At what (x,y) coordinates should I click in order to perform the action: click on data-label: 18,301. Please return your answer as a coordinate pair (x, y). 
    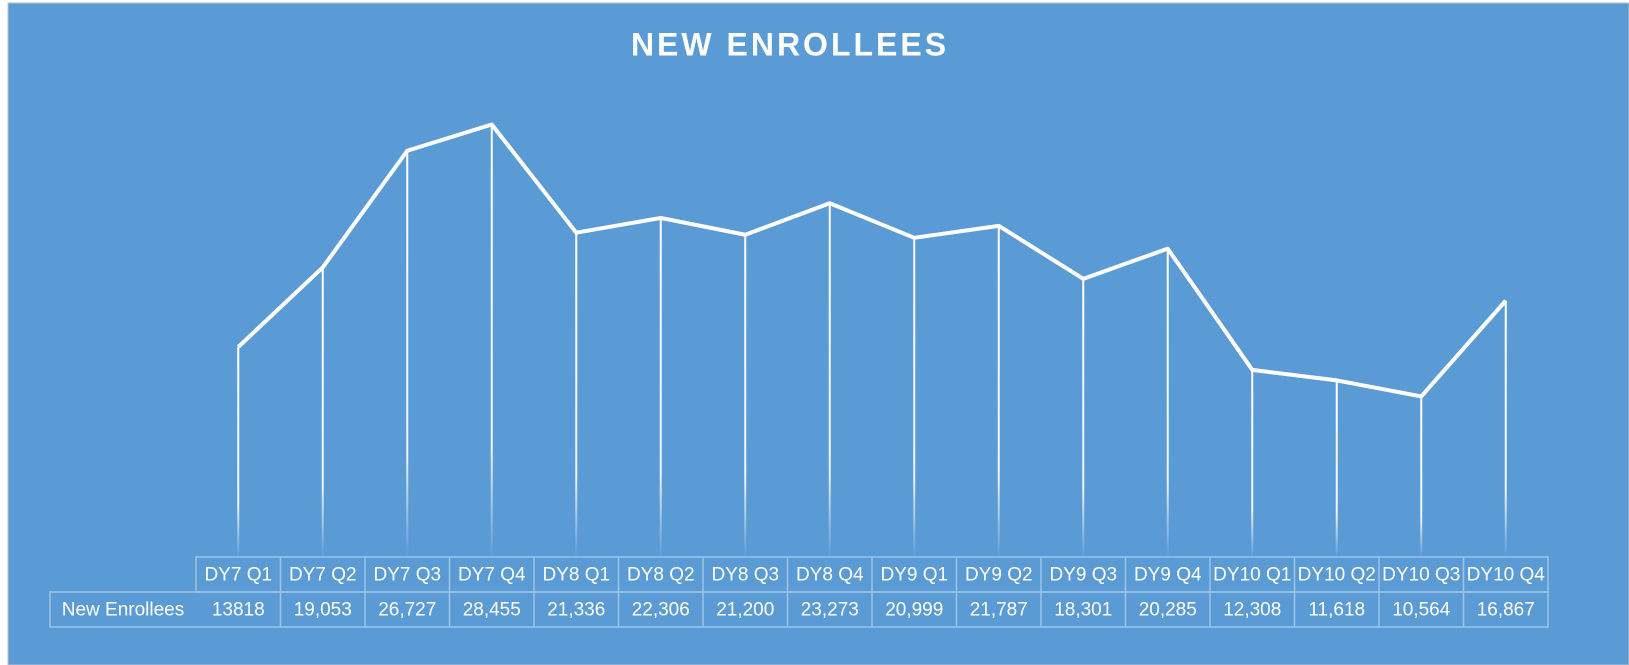
    Looking at the image, I should click on (1083, 610).